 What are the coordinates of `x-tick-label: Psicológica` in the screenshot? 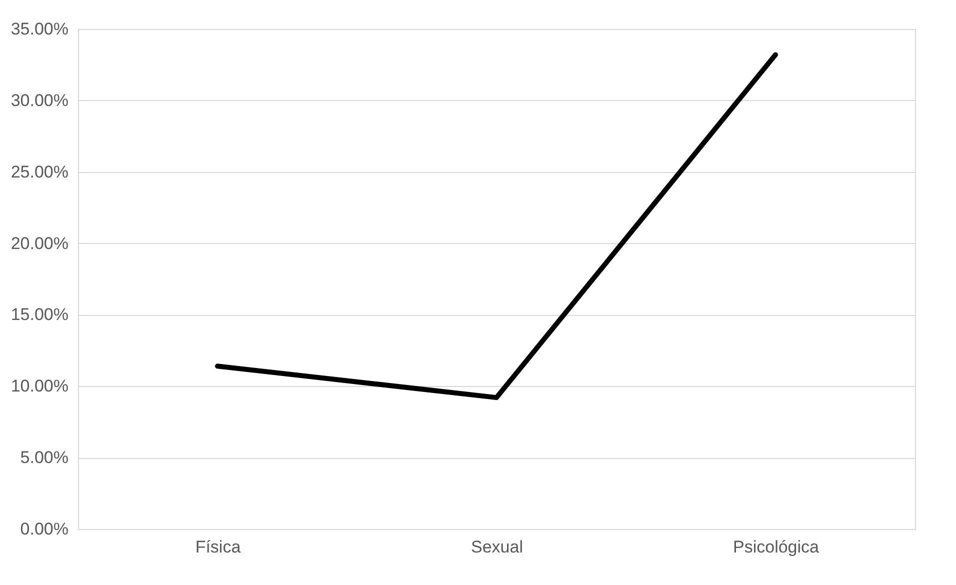 It's located at (776, 547).